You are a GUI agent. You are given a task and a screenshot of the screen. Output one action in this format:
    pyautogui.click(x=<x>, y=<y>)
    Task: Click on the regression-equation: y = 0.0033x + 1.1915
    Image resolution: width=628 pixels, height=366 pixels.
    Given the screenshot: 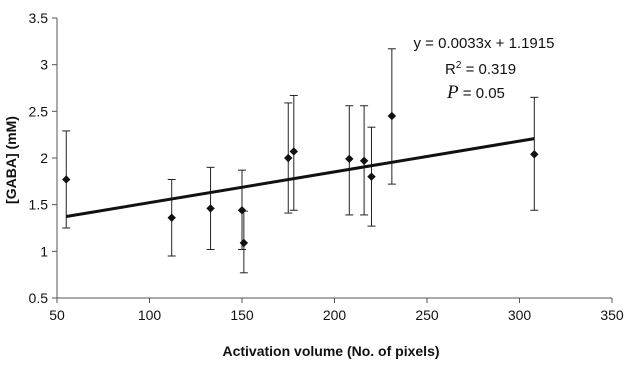 What is the action you would take?
    pyautogui.click(x=484, y=43)
    